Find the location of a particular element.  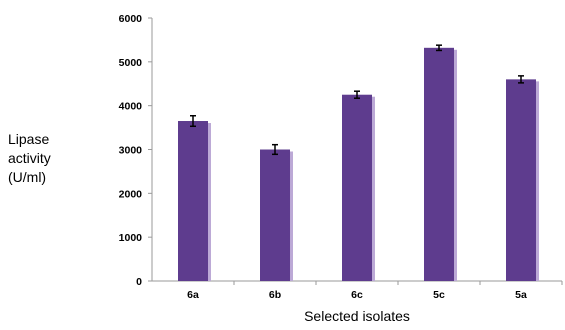

y-tick-labels: 0 1000 2000 3000 4000 5000 6000 is located at coordinates (131, 150).